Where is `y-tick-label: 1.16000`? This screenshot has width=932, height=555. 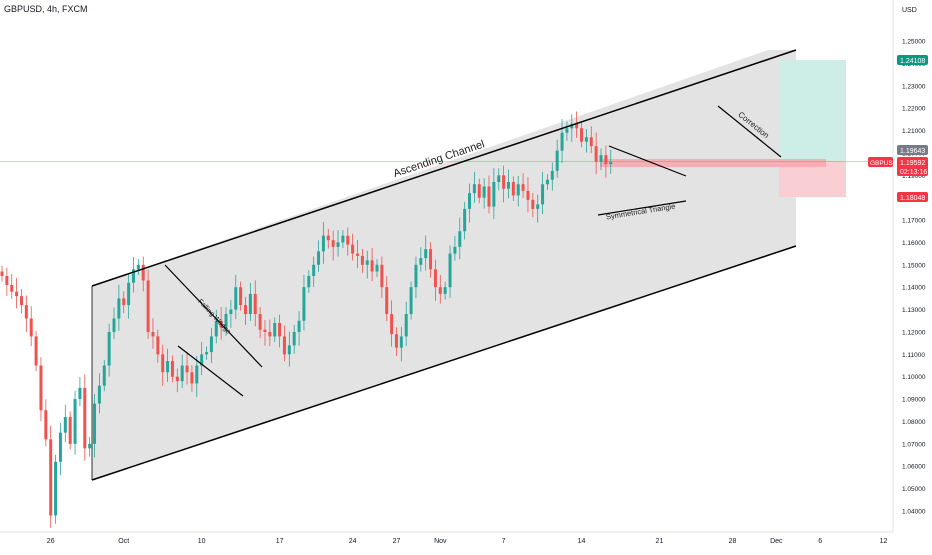
y-tick-label: 1.16000 is located at coordinates (914, 243).